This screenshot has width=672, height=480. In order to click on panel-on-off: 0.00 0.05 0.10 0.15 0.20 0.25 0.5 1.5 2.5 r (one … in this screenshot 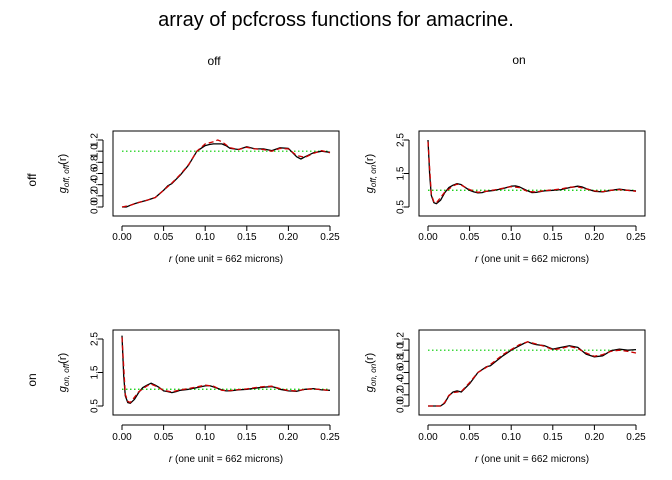, I will do `click(198, 397)`.